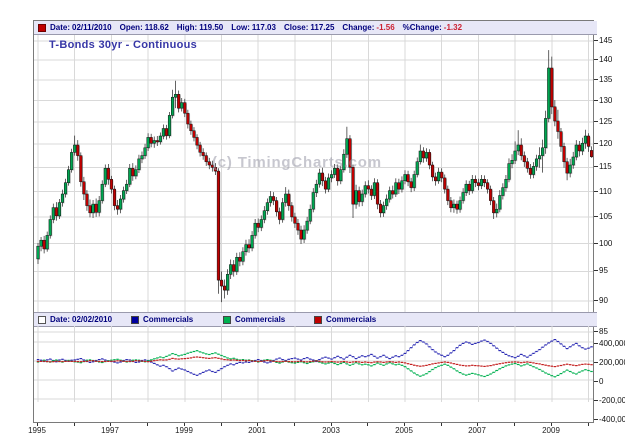  What do you see at coordinates (606, 40) in the screenshot?
I see `price-tick-label: 145` at bounding box center [606, 40].